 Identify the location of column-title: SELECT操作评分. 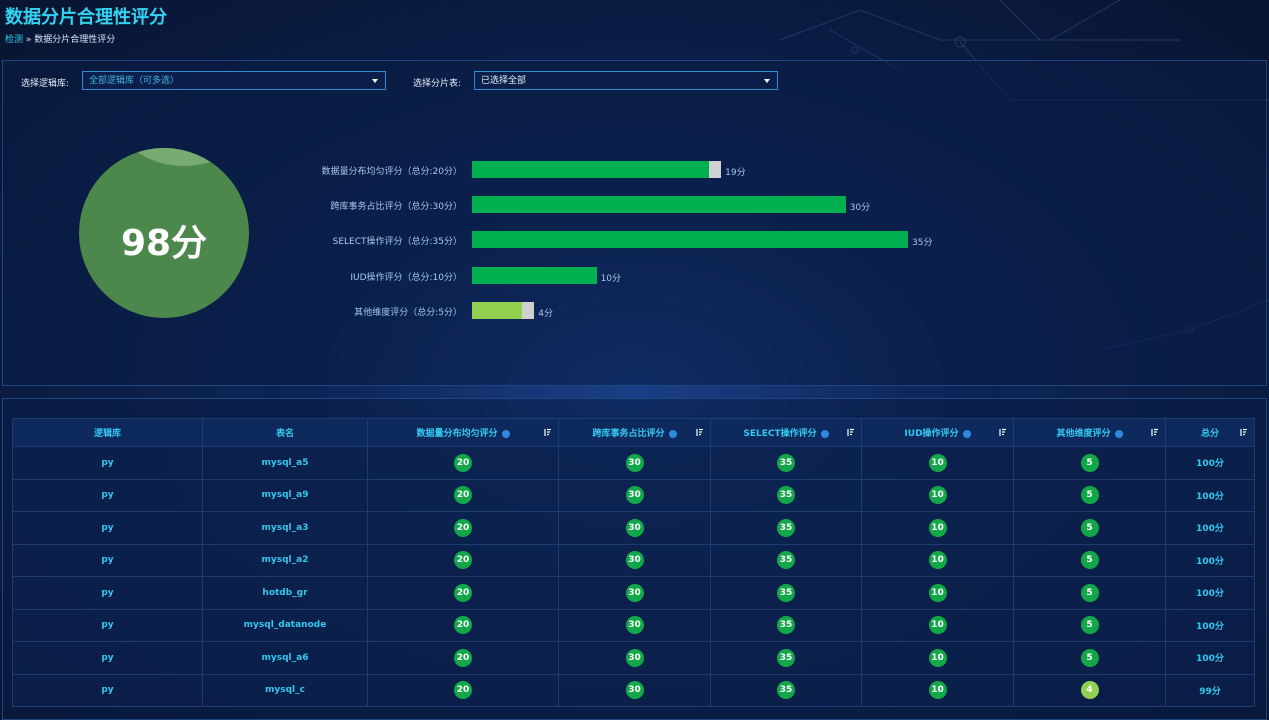
(780, 434).